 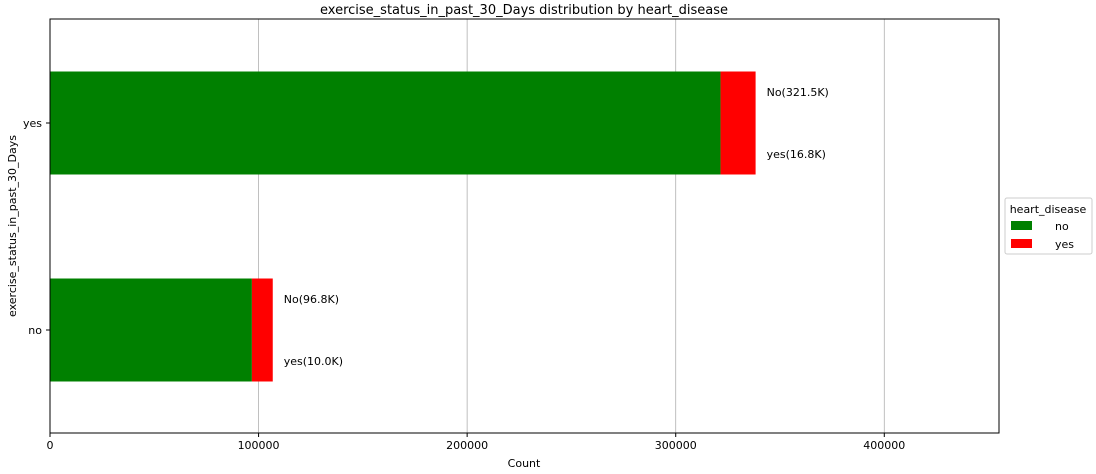 What do you see at coordinates (524, 463) in the screenshot?
I see `x-axis-label: Count` at bounding box center [524, 463].